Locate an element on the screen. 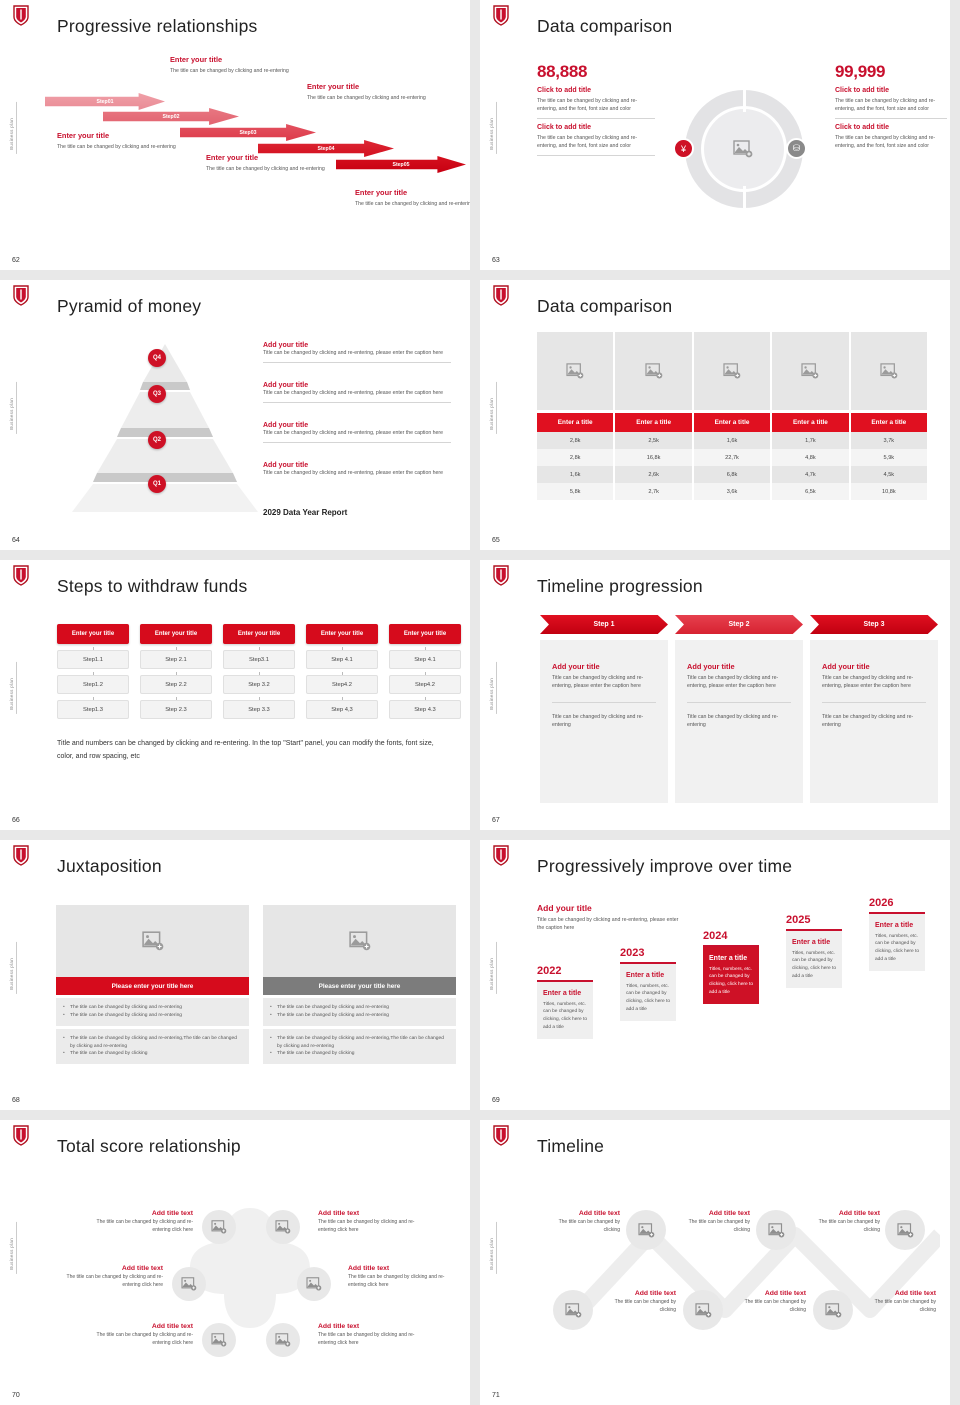 The image size is (960, 1405). arrow-label: Step03 is located at coordinates (248, 132).